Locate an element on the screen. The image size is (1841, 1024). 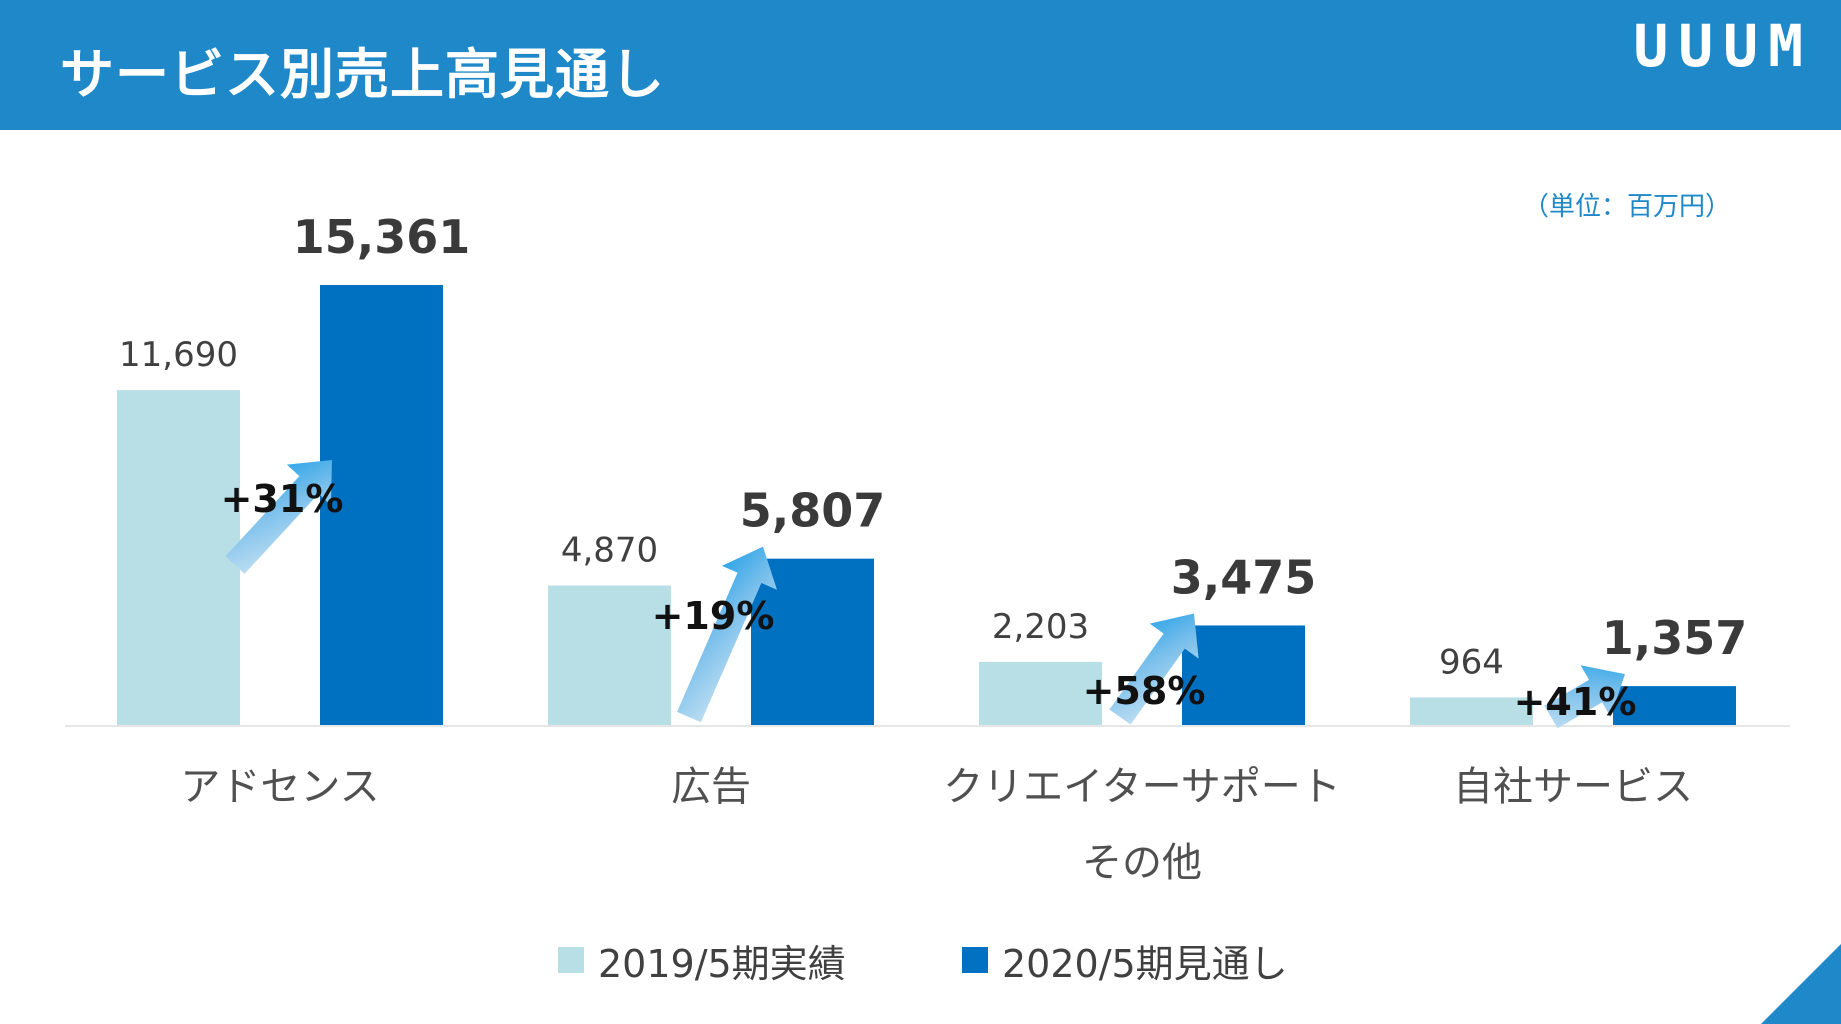
growth-label-0: +31% is located at coordinates (282, 499).